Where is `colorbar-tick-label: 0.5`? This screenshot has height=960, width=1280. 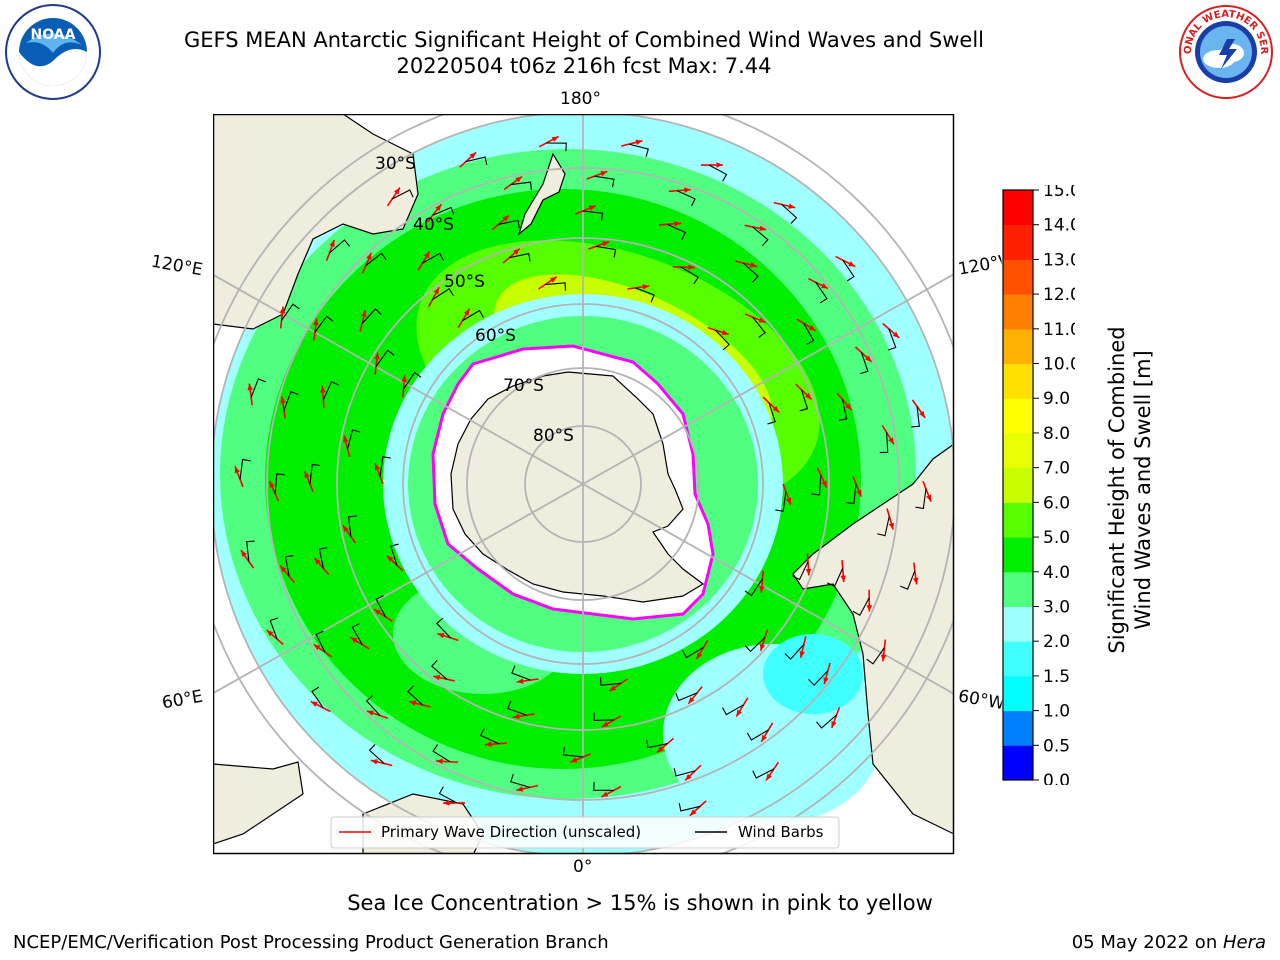 colorbar-tick-label: 0.5 is located at coordinates (1056, 746).